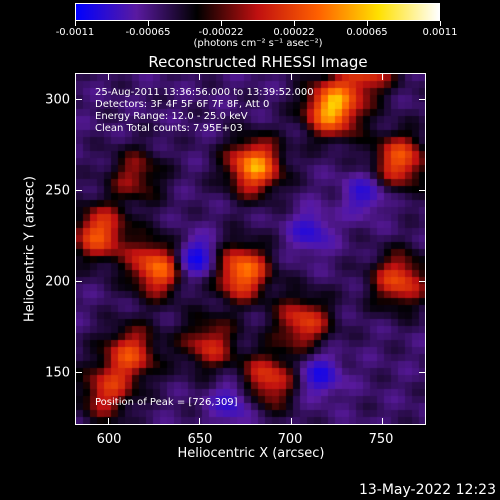 The image size is (500, 500). I want to click on x-tick-label: 700, so click(290, 439).